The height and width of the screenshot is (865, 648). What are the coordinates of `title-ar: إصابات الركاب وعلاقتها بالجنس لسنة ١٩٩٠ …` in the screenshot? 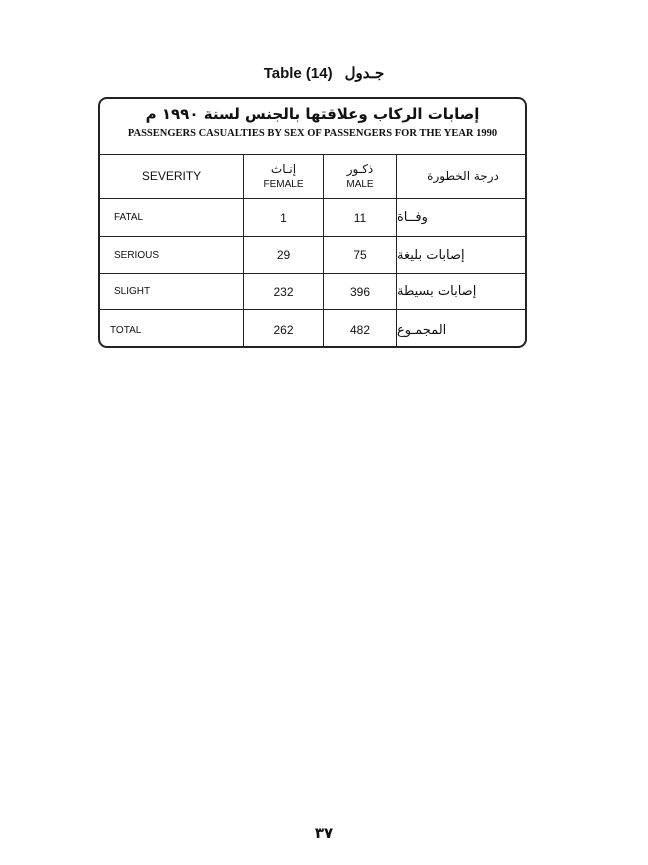 It's located at (312, 114).